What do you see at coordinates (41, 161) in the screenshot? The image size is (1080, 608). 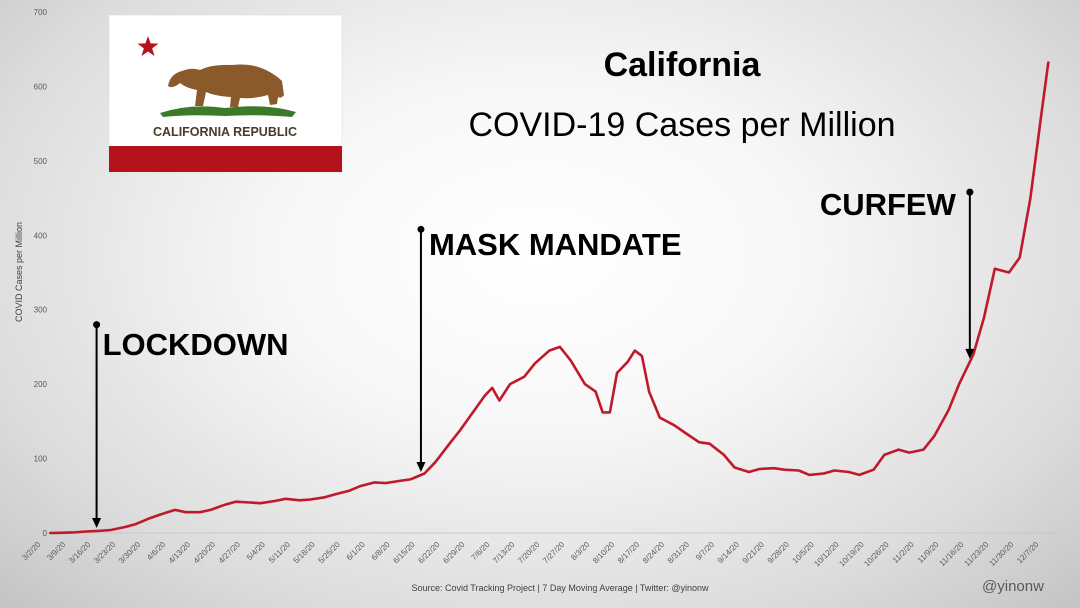 I see `y-tick-label: 500` at bounding box center [41, 161].